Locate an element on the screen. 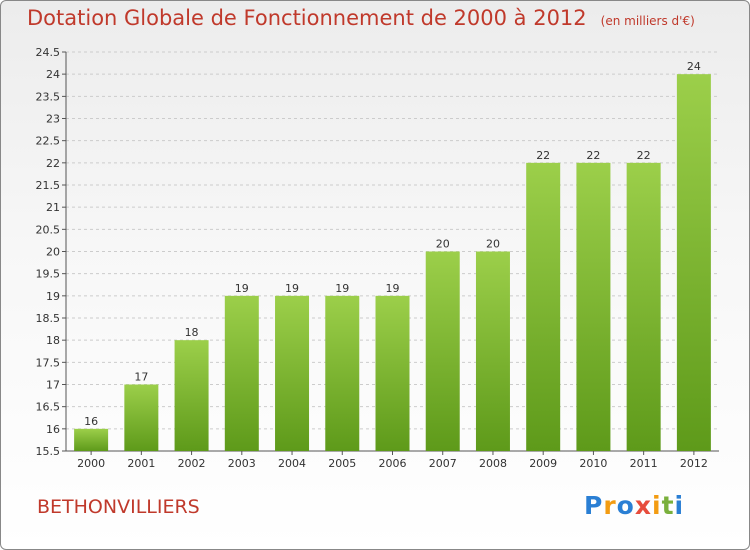  y-tick-label: 15.5 is located at coordinates (48, 451).